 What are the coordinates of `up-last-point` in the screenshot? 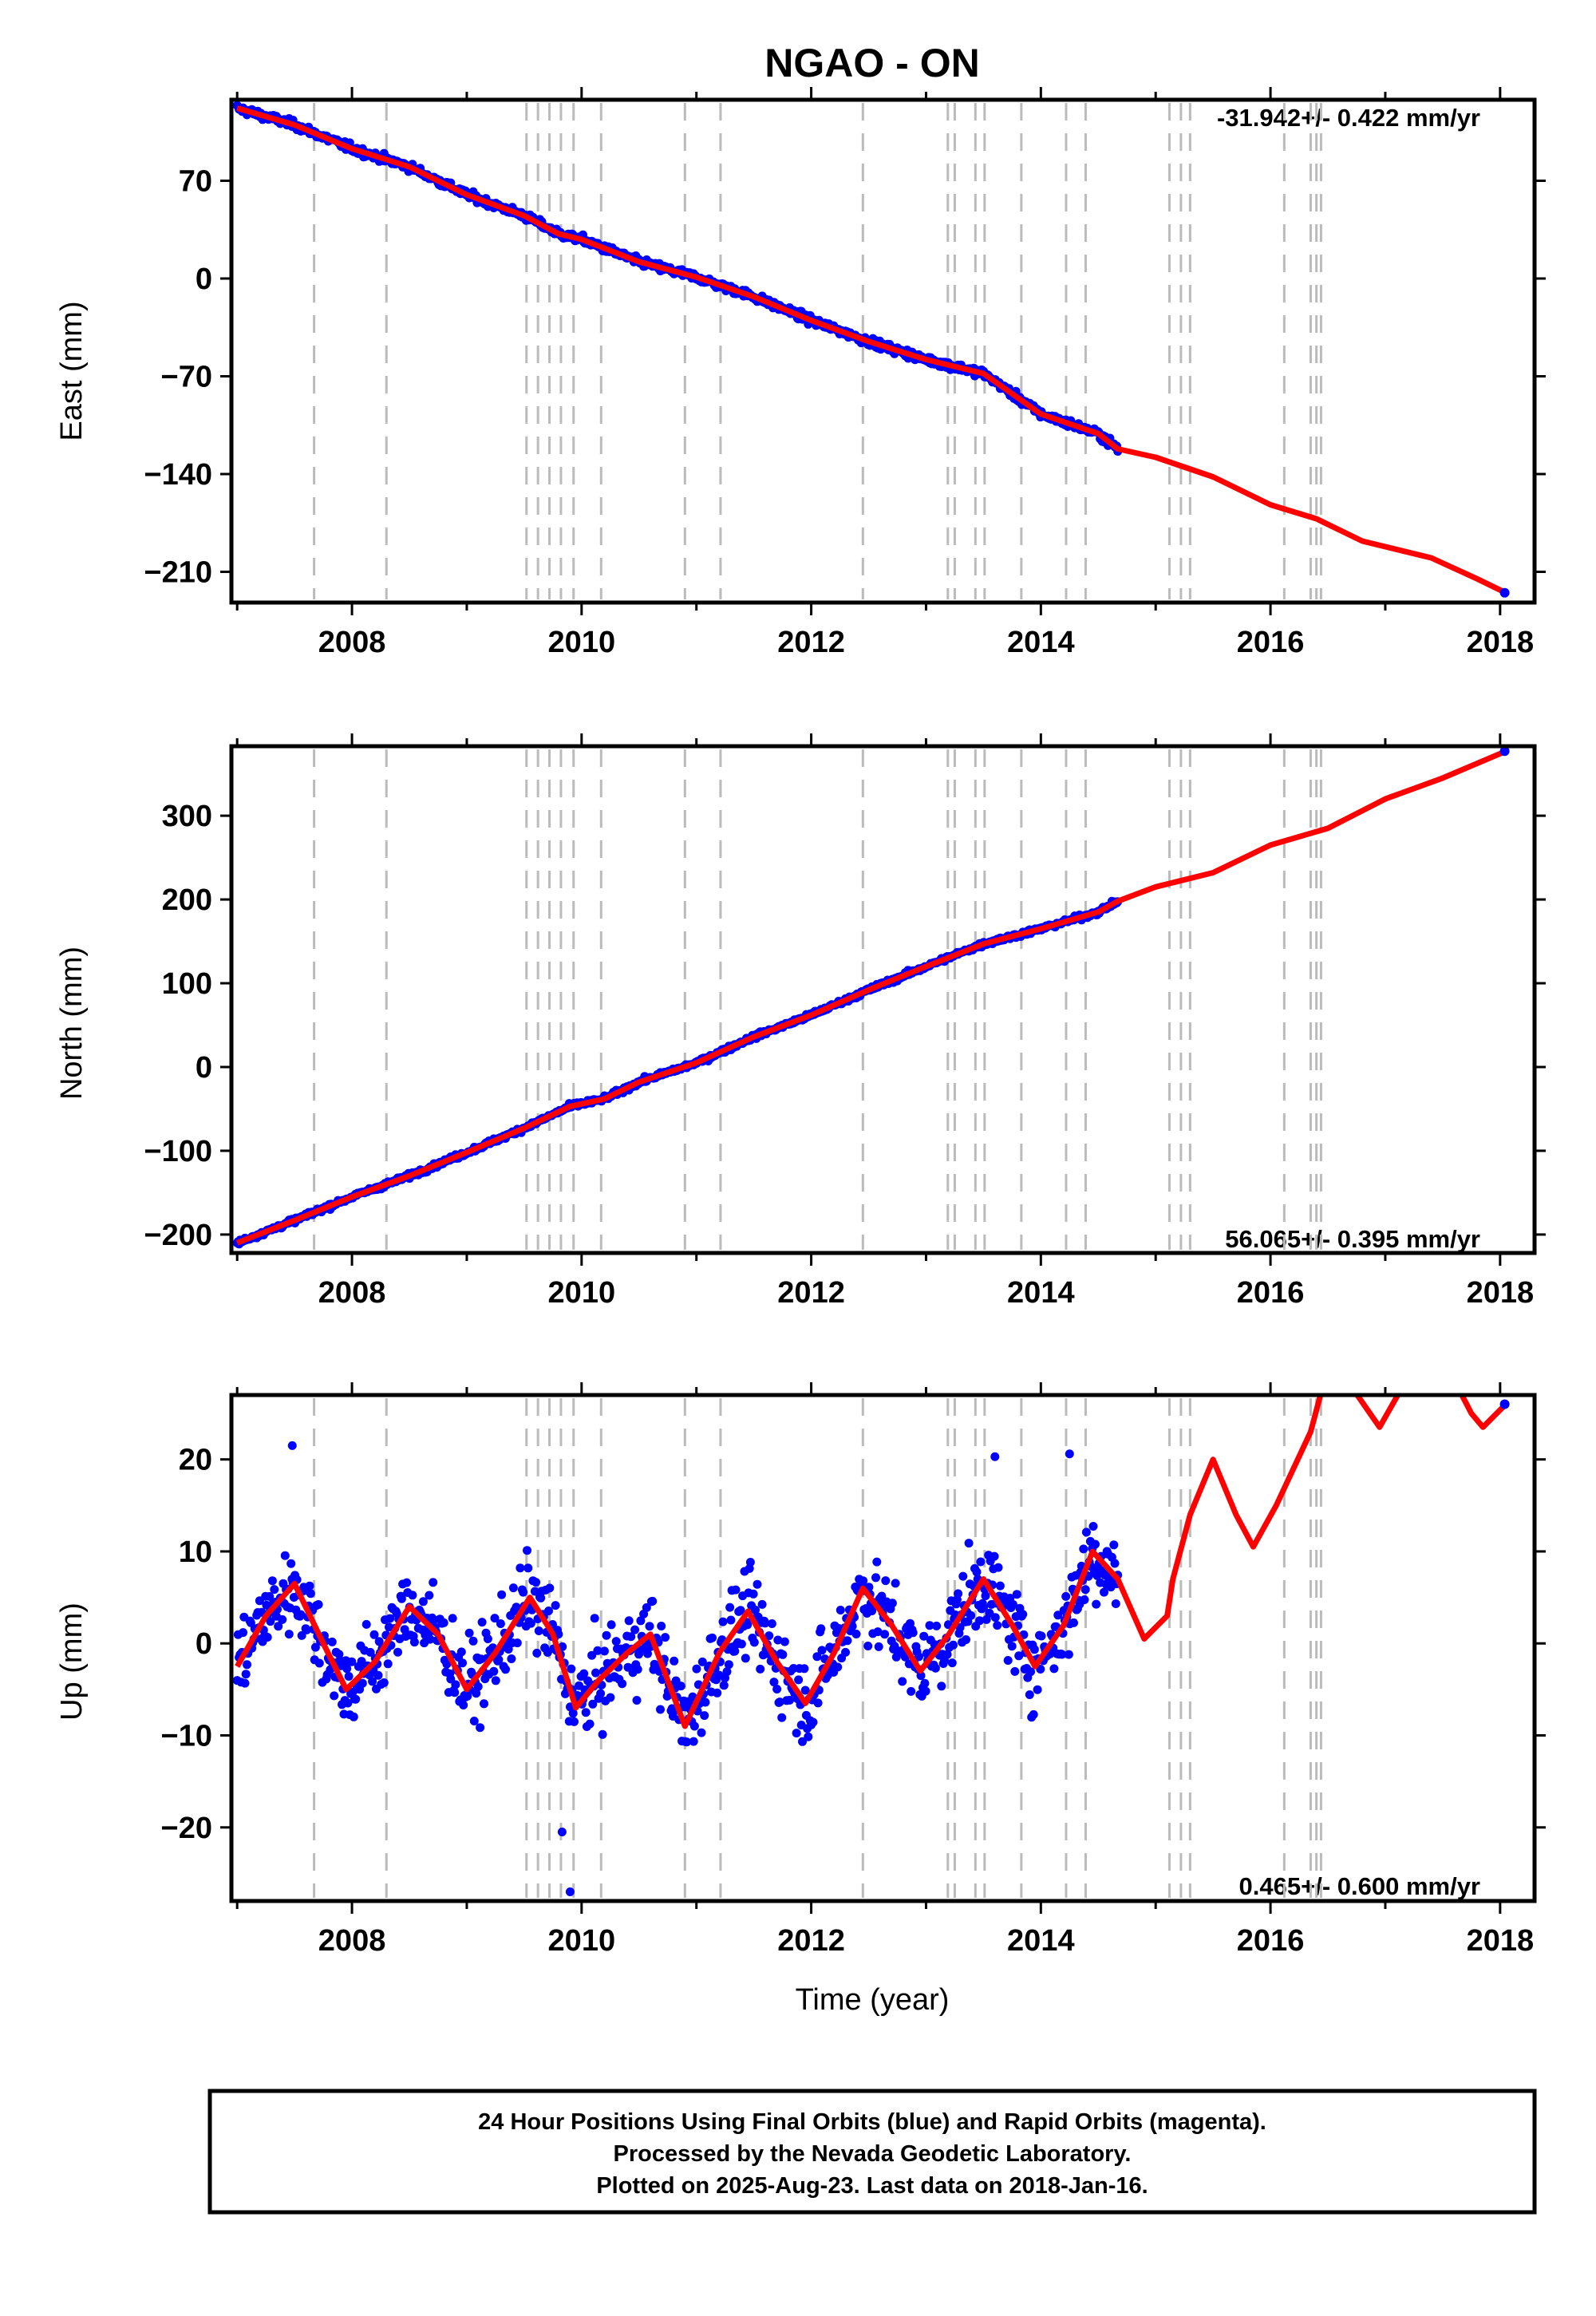 It's located at (1504, 1404).